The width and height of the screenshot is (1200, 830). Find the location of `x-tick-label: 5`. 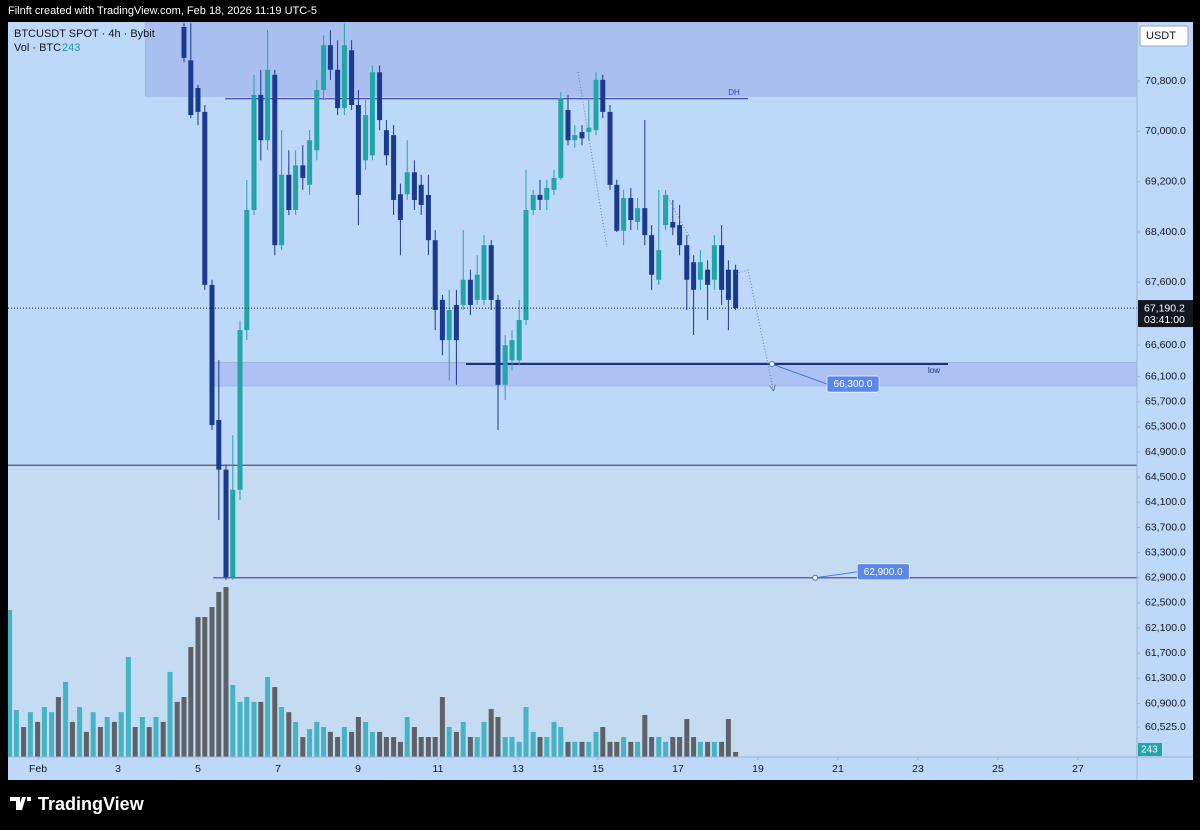

x-tick-label: 5 is located at coordinates (198, 769).